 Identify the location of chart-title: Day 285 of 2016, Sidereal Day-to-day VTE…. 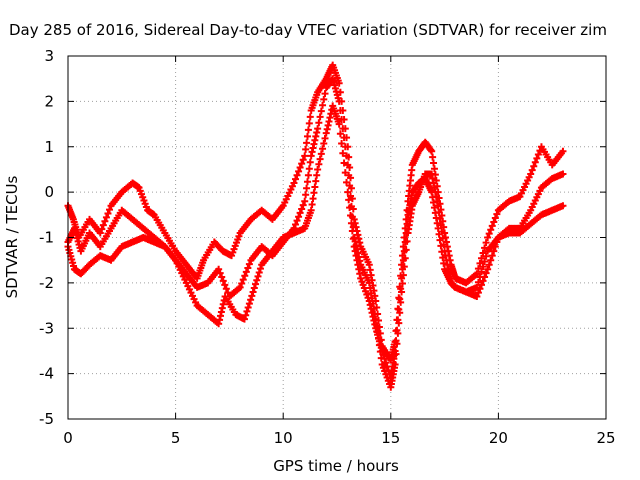
(308, 30).